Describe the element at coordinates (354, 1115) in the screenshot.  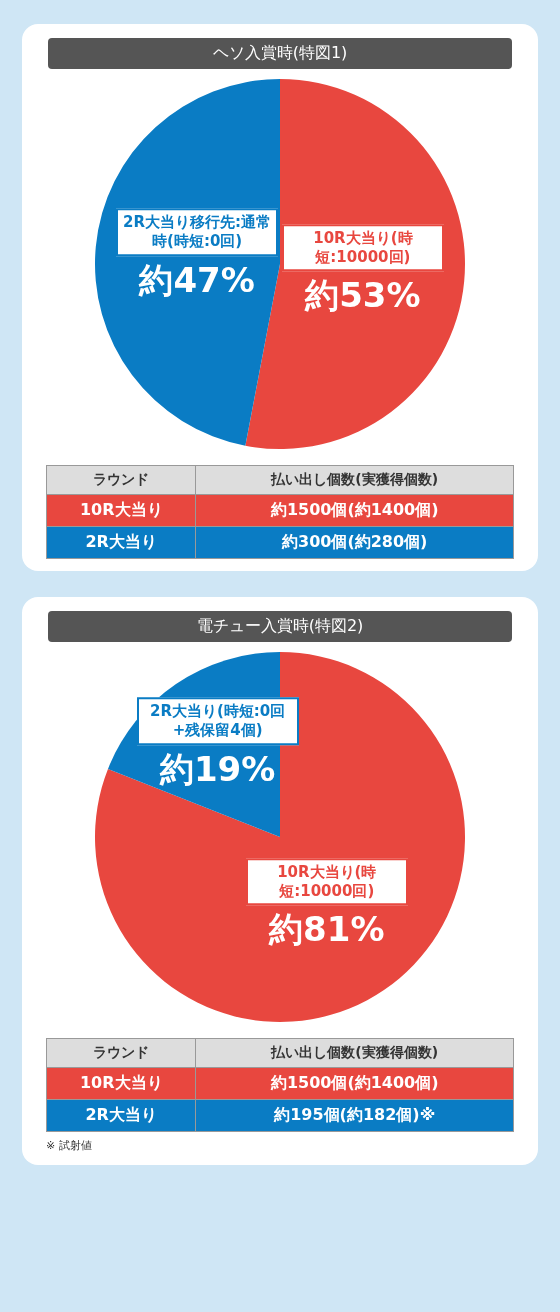
I see `text: 約195個(約182個)※` at that location.